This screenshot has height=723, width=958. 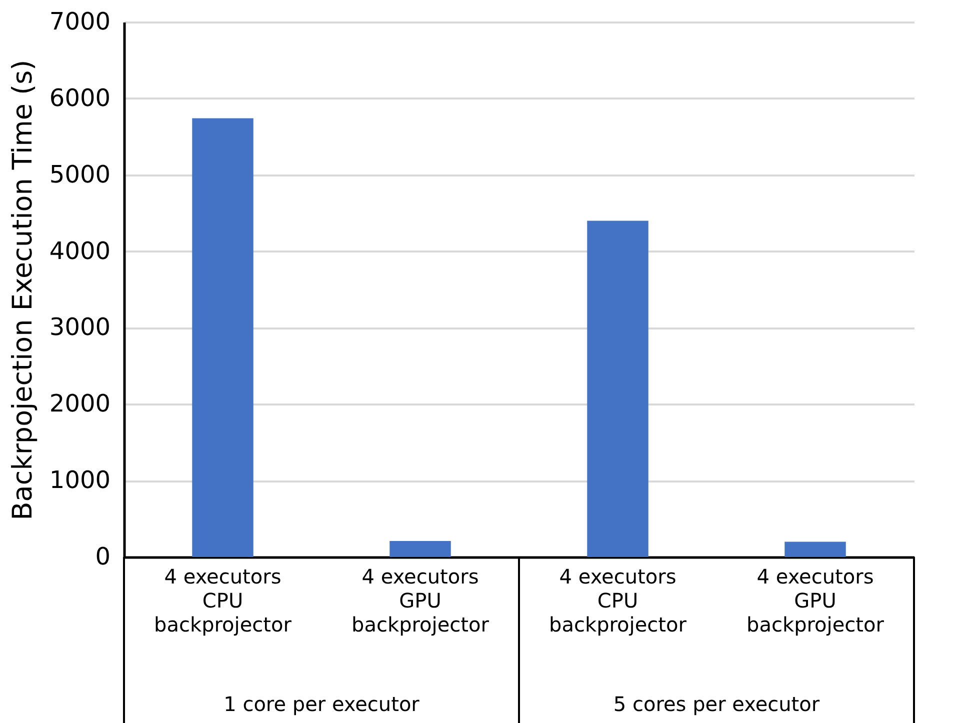 I want to click on y-tick-label: 3000, so click(x=79, y=327).